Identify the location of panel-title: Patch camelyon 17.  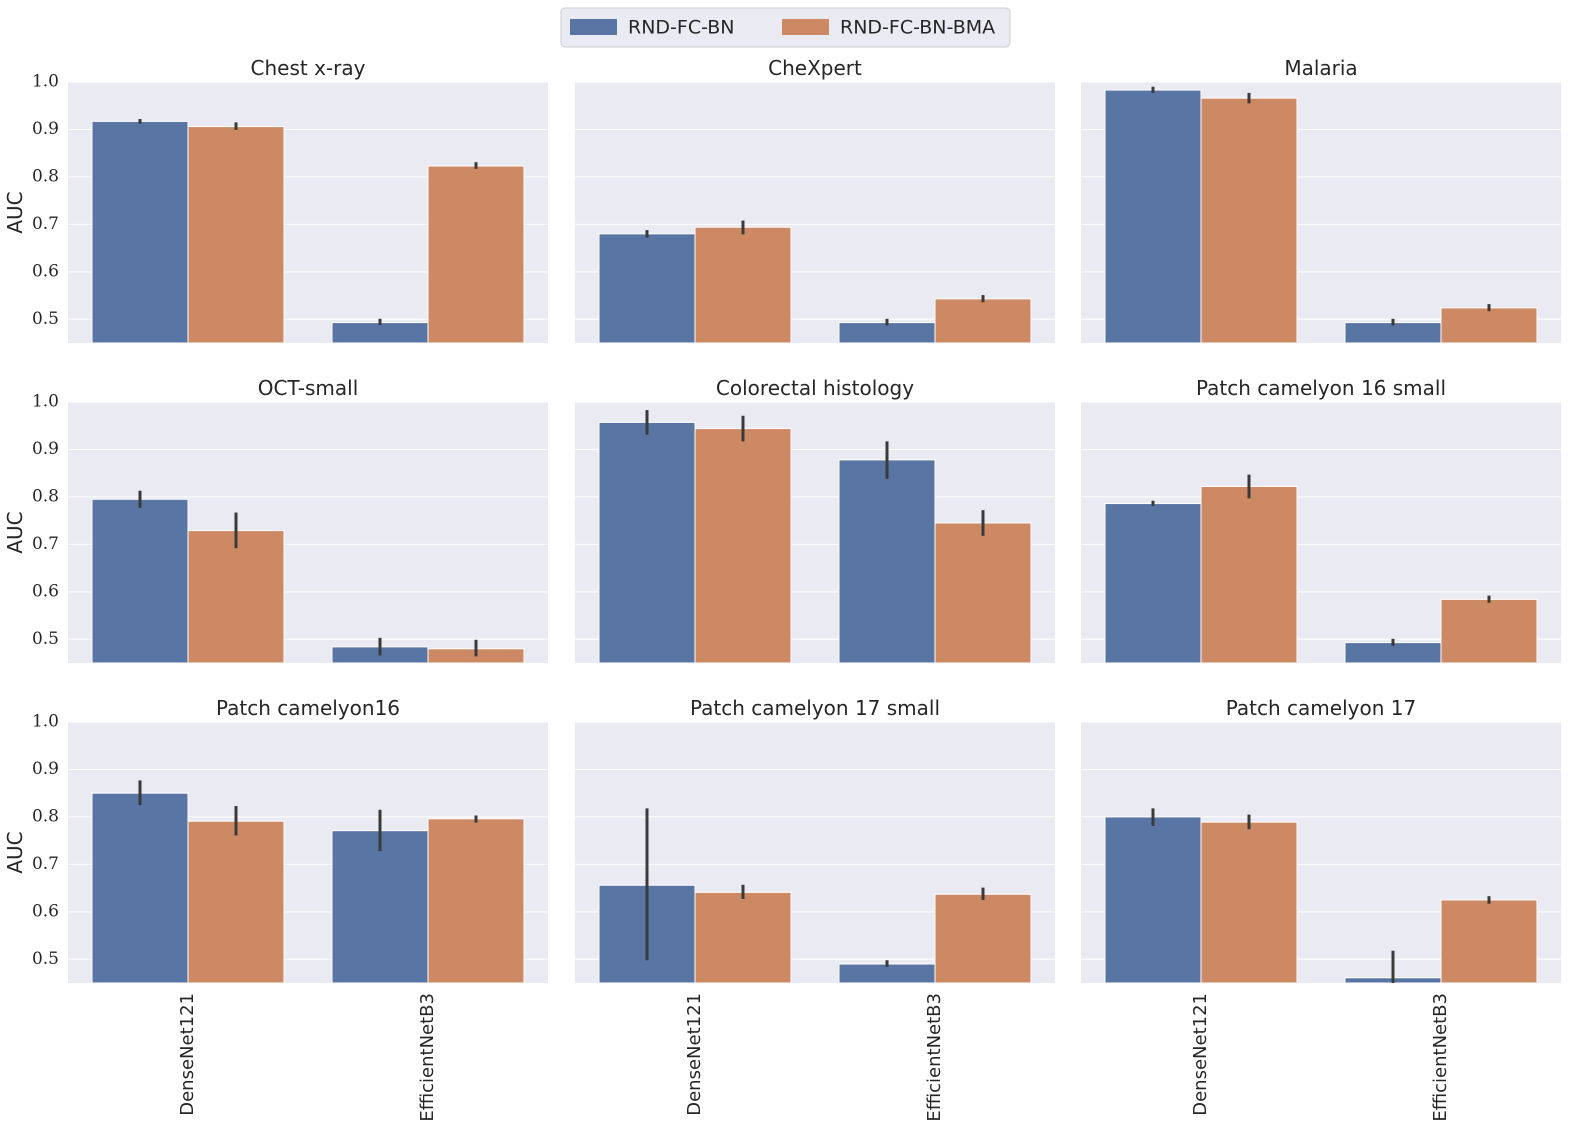
(1321, 708).